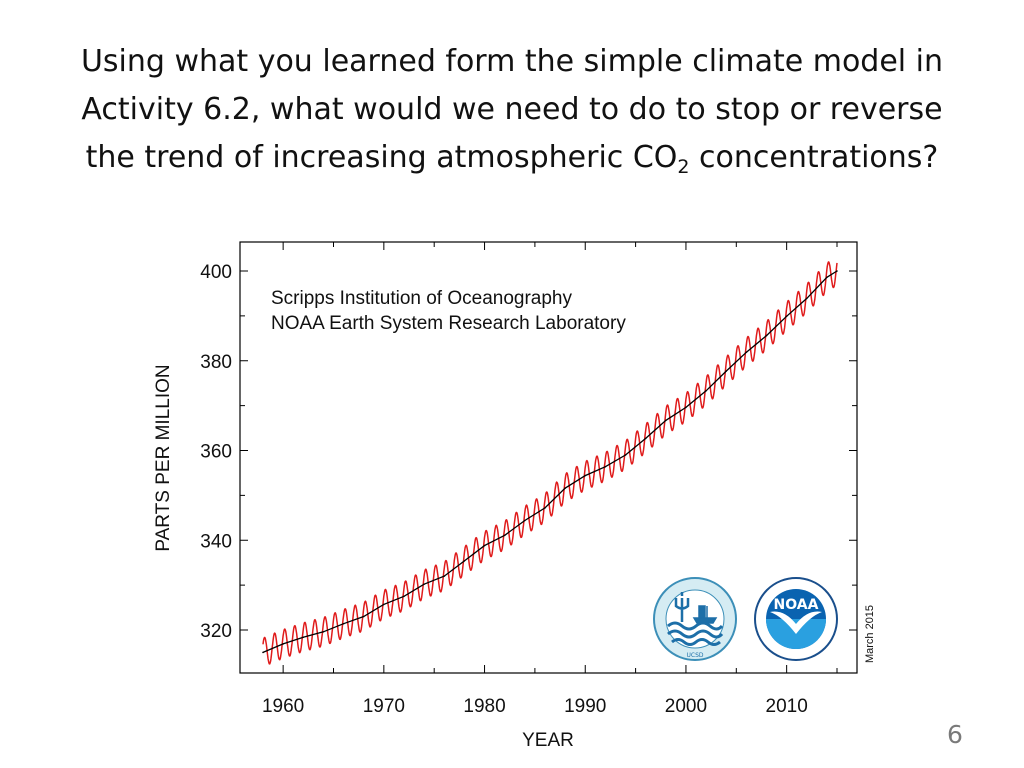  Describe the element at coordinates (796, 605) in the screenshot. I see `noaa-logo-label: NOAA` at that location.